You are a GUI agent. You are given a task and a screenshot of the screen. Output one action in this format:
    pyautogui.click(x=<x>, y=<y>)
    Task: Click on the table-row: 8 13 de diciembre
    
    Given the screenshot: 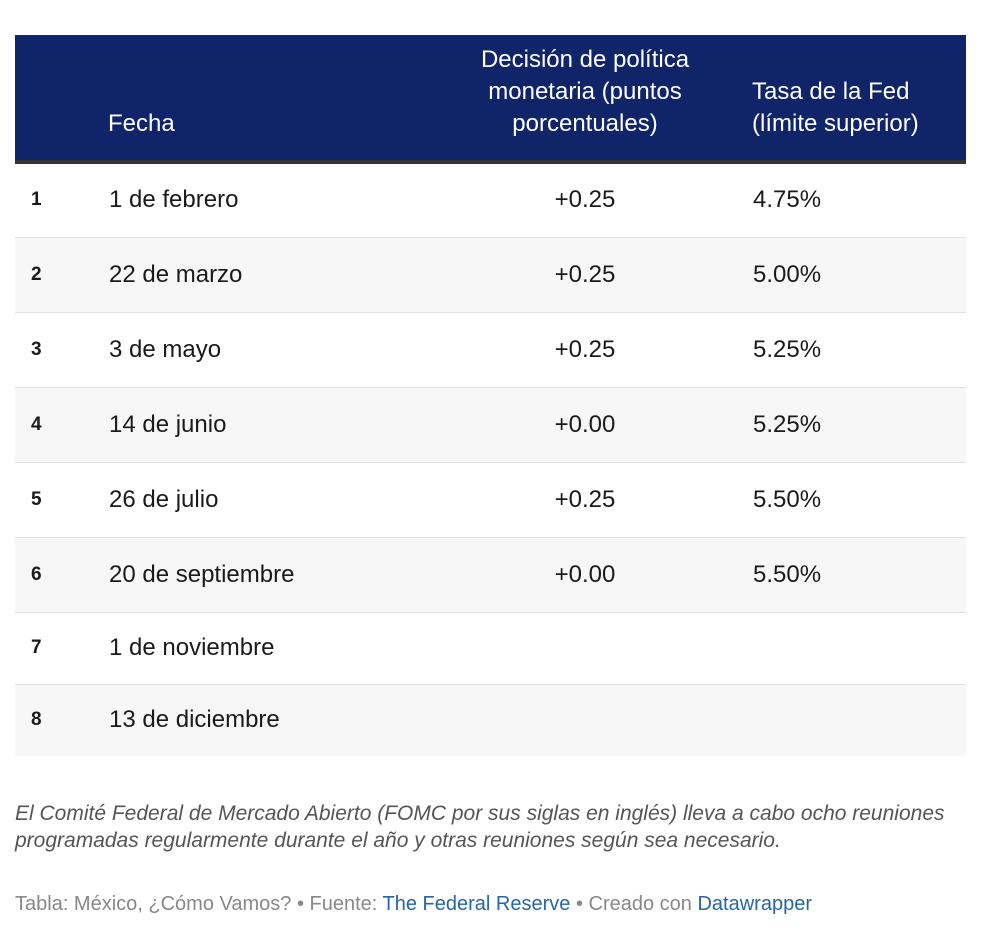 What is the action you would take?
    pyautogui.click(x=490, y=720)
    